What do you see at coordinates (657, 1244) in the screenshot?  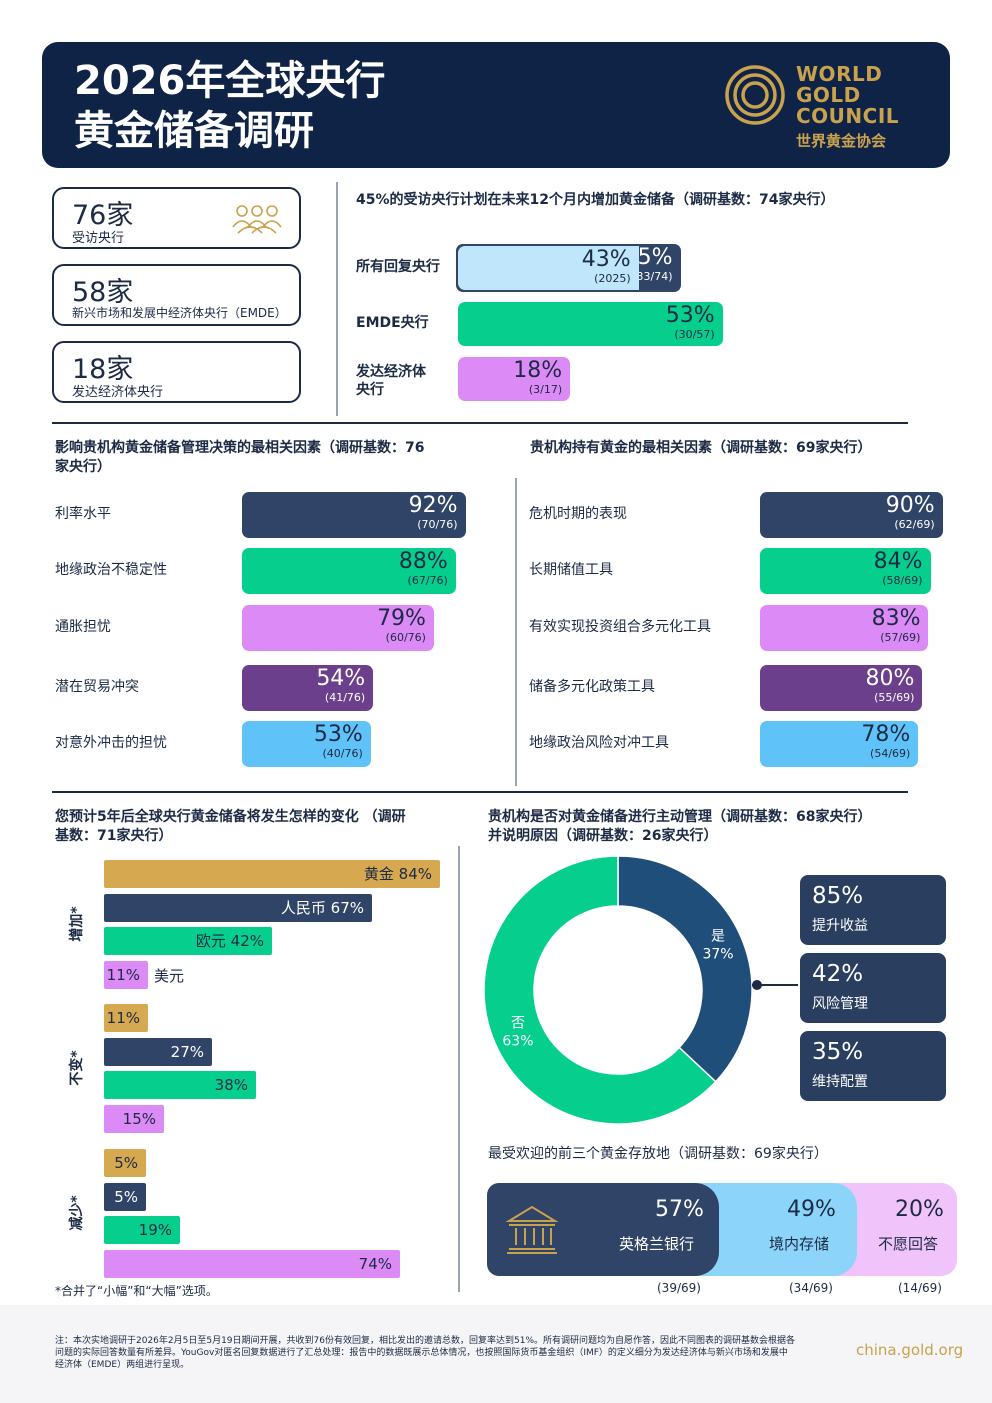 I see `storage-label: 英格兰银行` at bounding box center [657, 1244].